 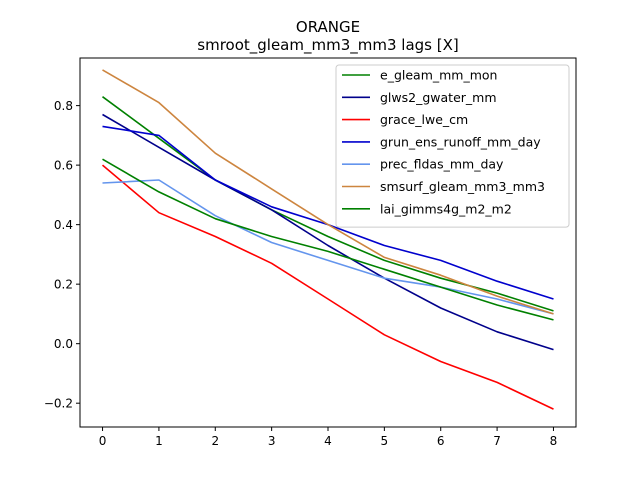 What do you see at coordinates (328, 441) in the screenshot?
I see `x-tick-label: 4` at bounding box center [328, 441].